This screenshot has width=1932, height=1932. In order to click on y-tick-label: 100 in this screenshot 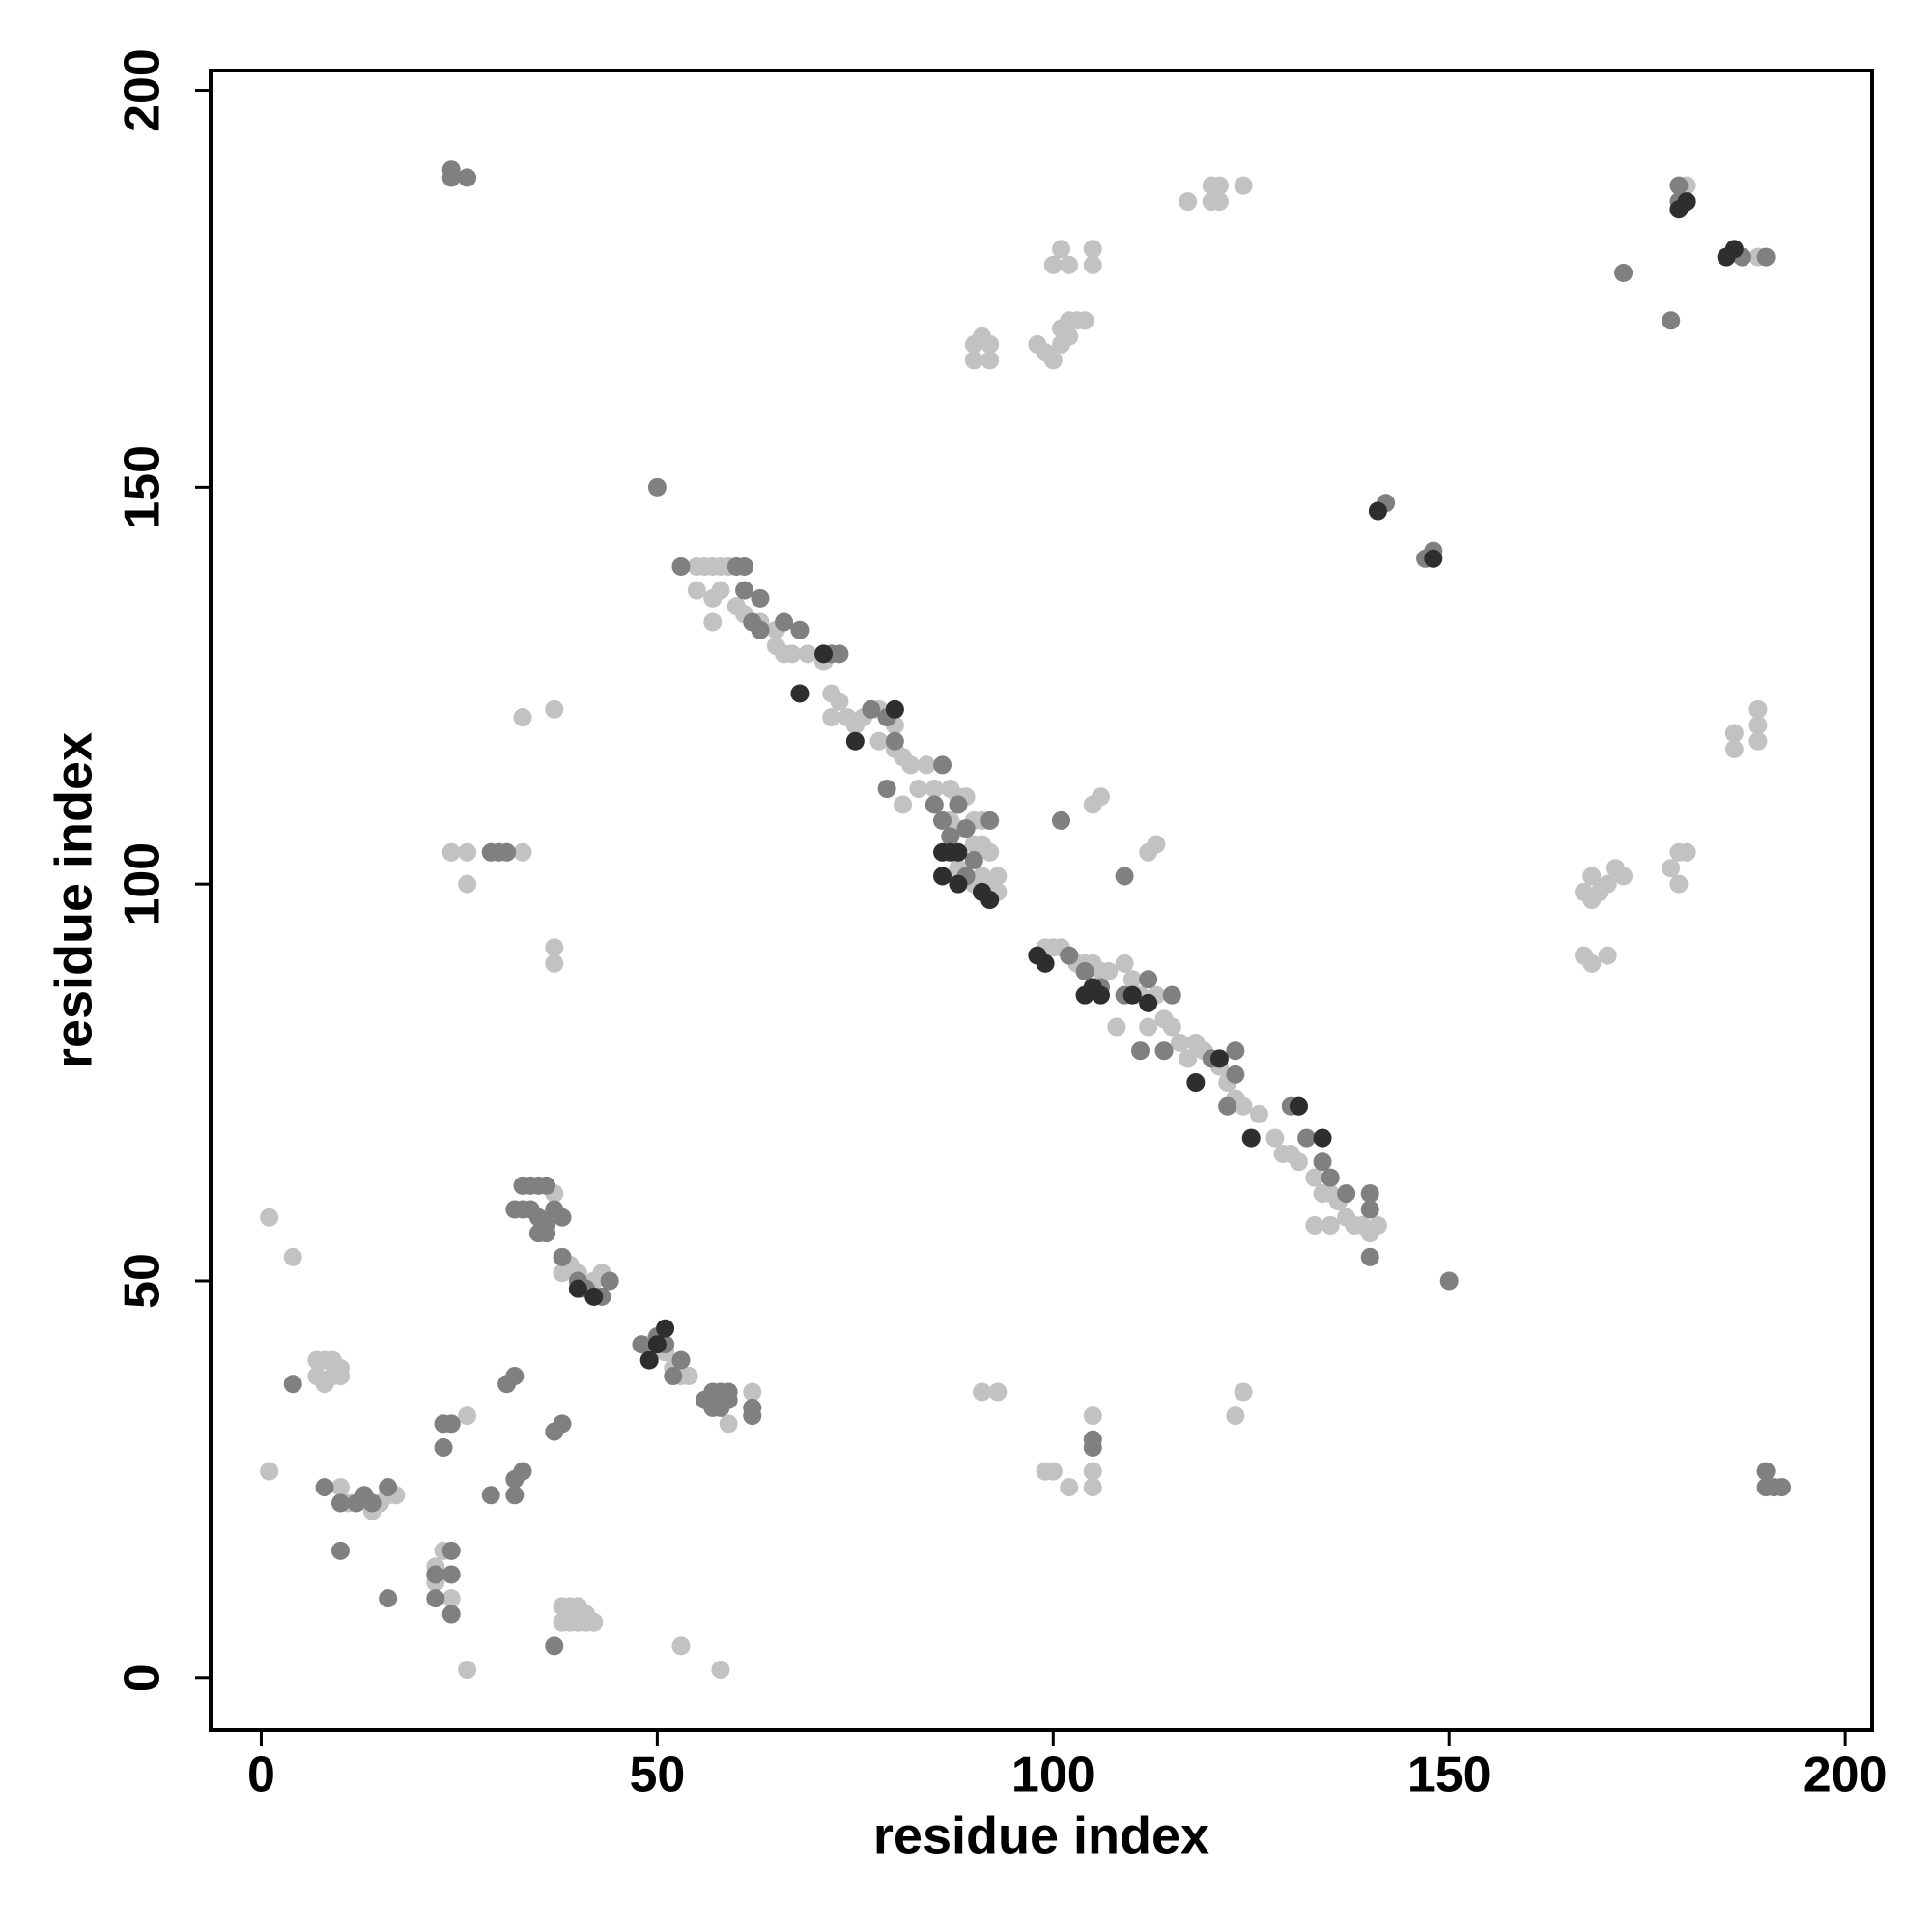, I will do `click(143, 884)`.